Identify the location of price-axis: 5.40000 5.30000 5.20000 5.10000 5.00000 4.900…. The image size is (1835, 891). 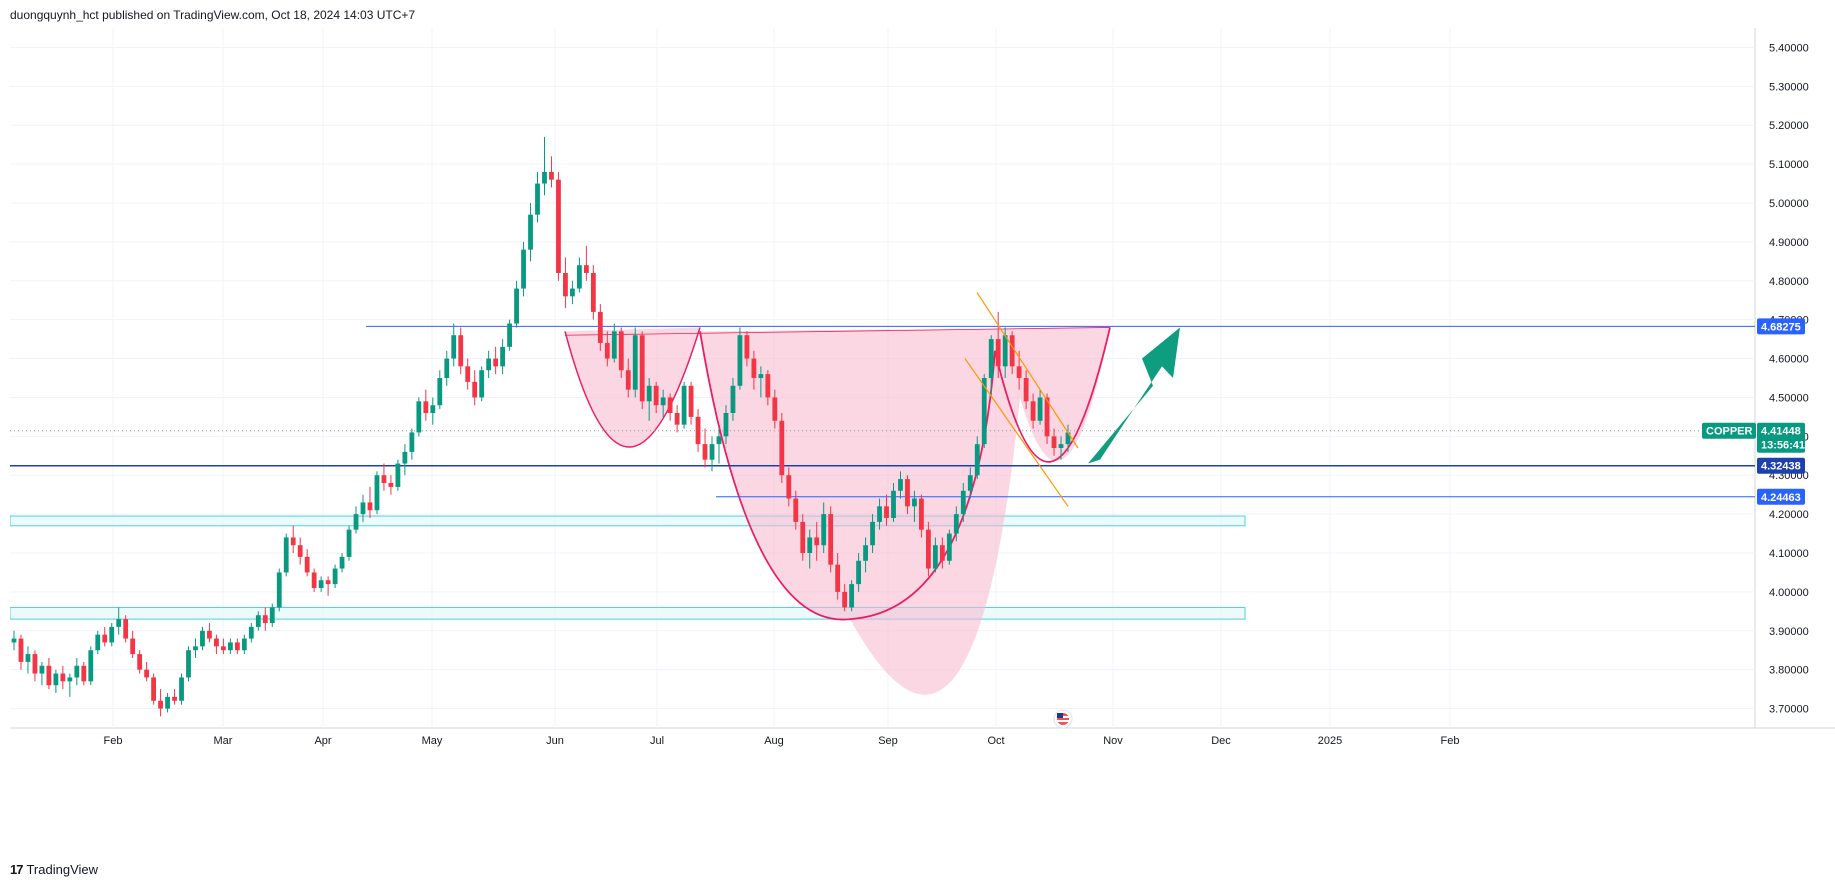
(1789, 378).